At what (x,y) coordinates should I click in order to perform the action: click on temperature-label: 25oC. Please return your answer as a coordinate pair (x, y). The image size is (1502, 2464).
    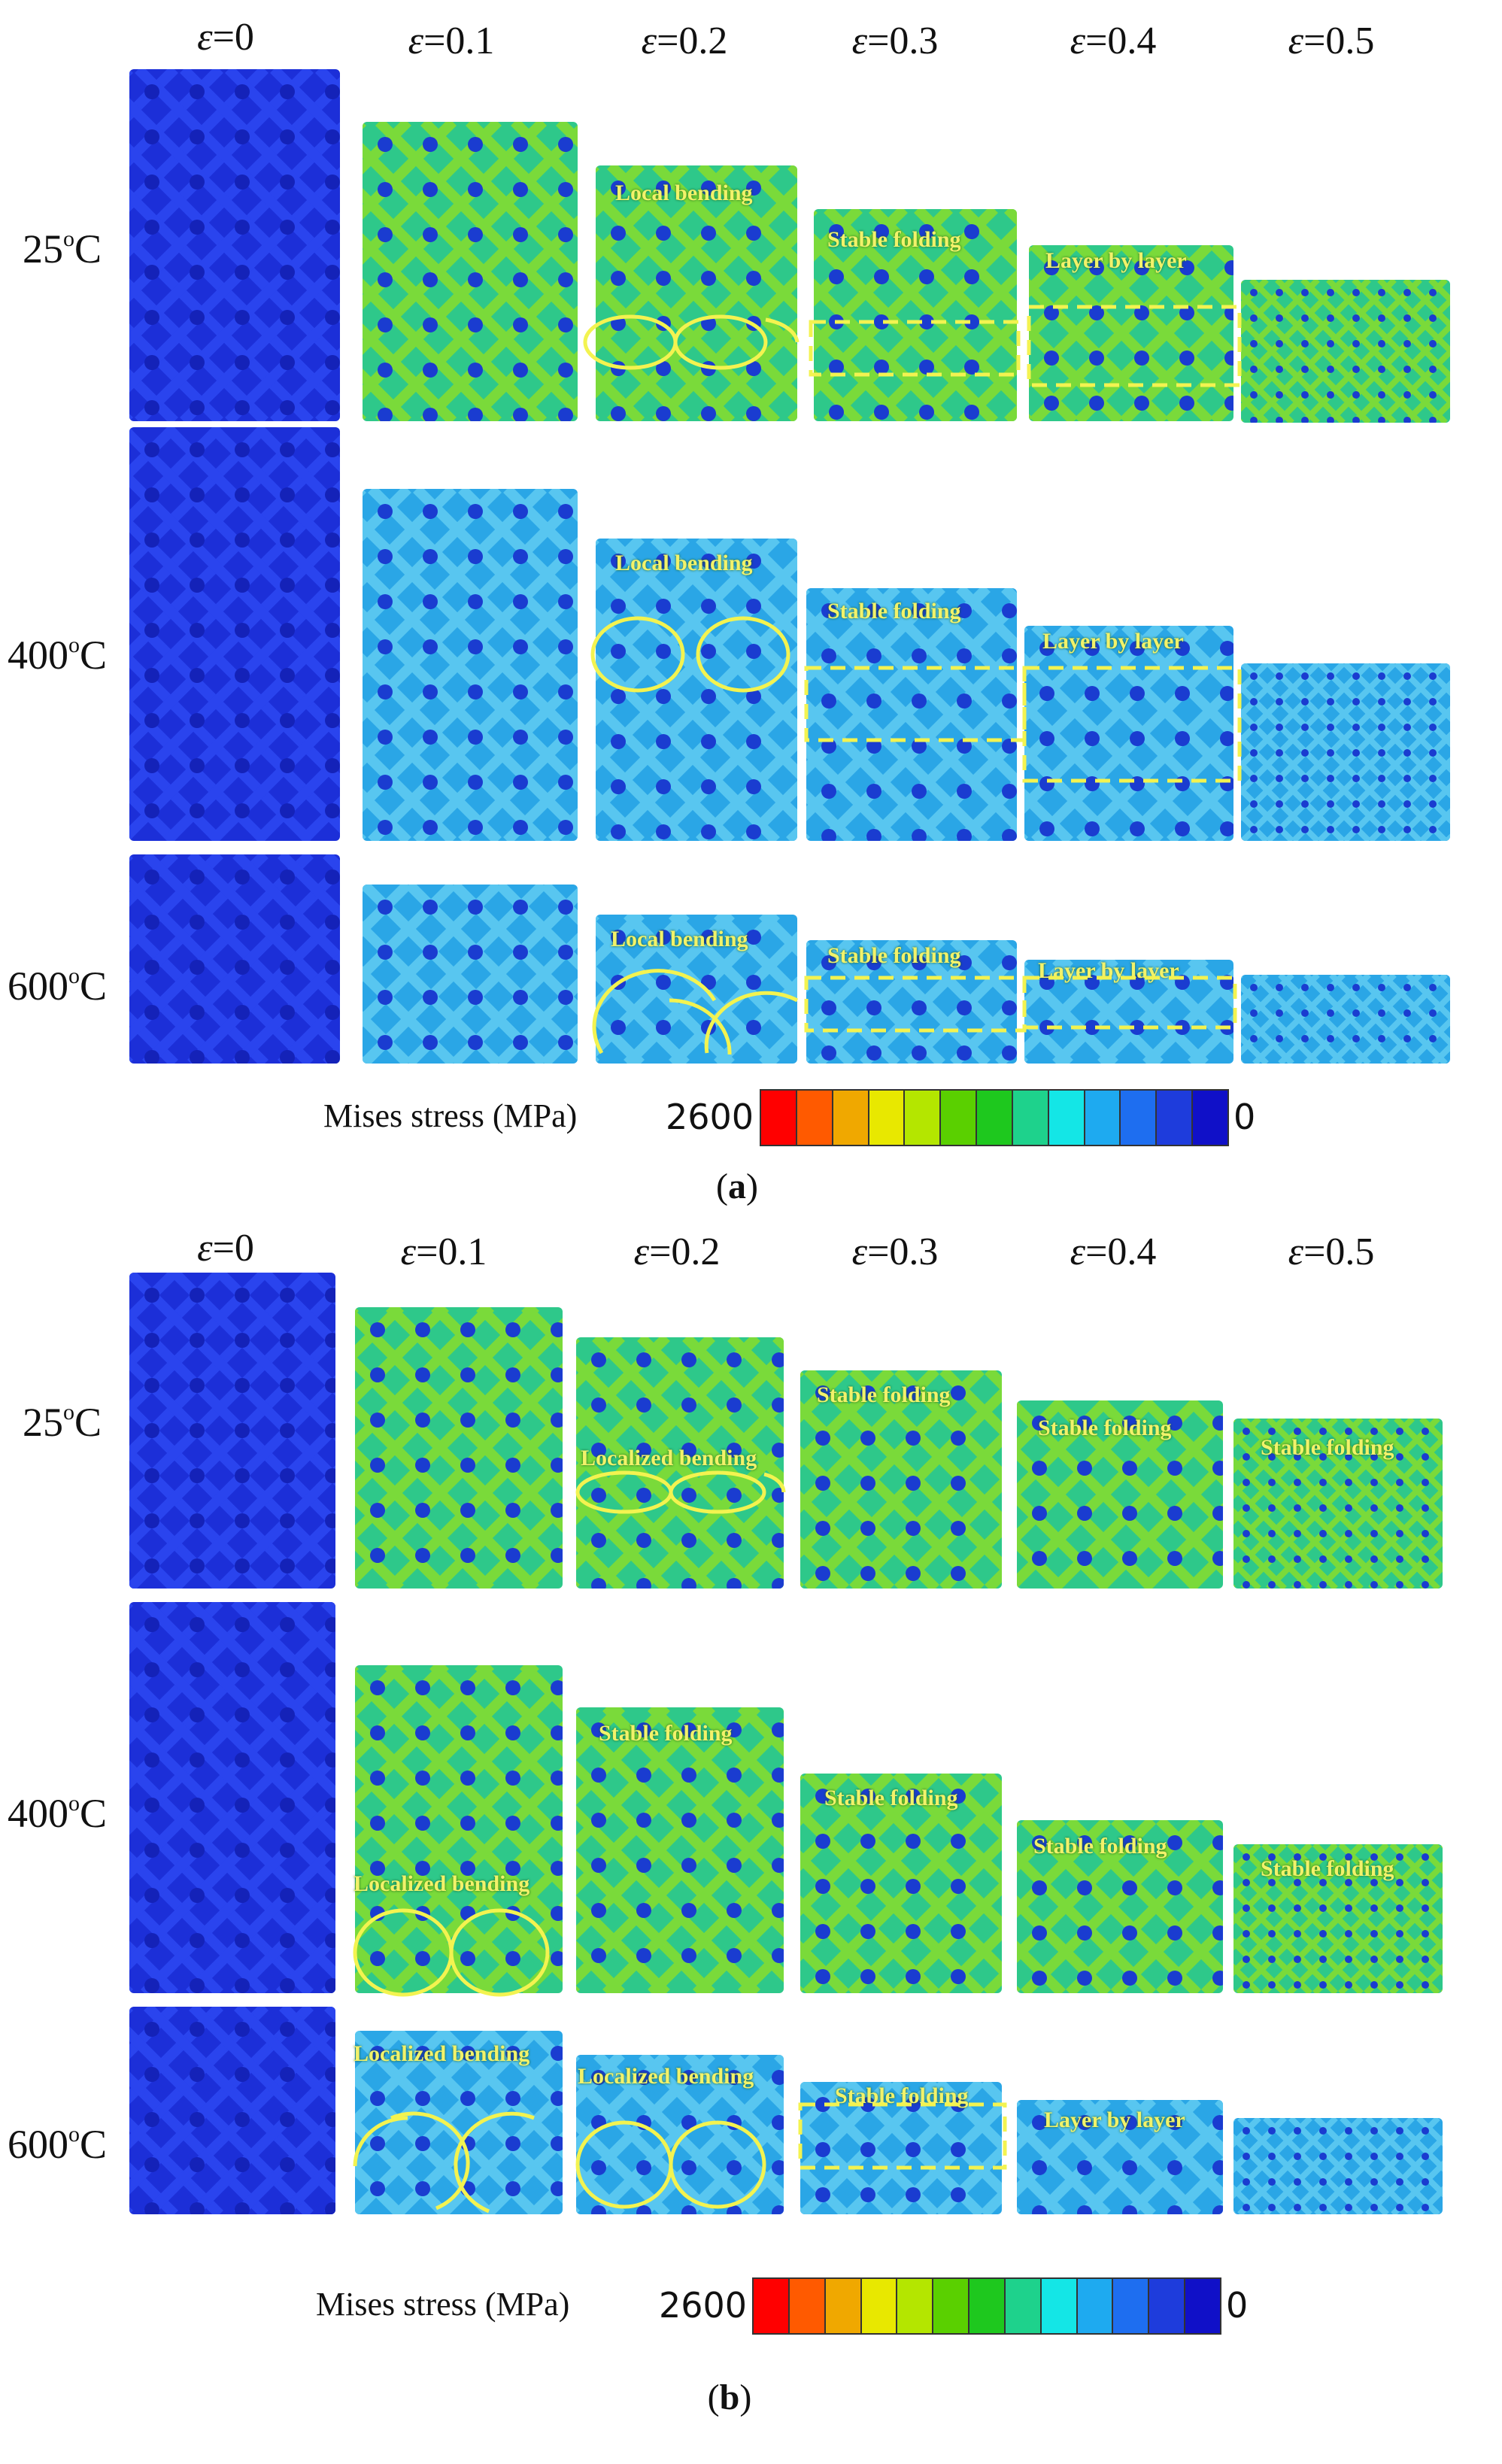
    Looking at the image, I should click on (62, 1422).